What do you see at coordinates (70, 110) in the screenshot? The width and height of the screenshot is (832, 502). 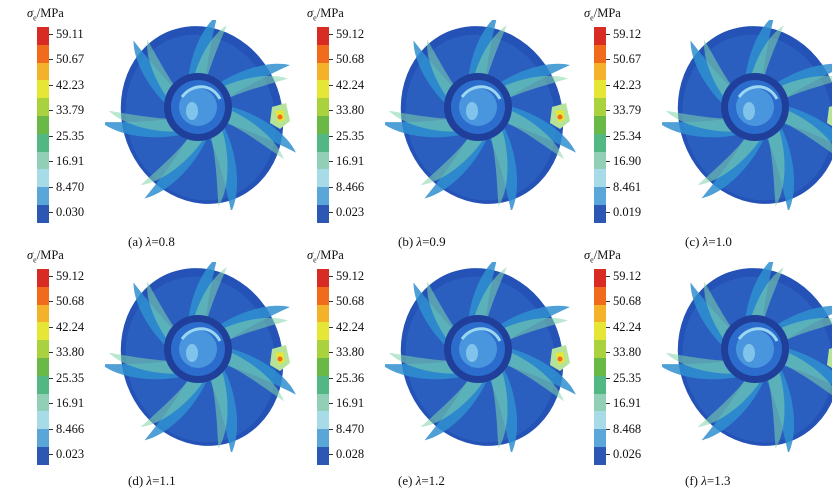 I see `colorbar-tick-label: 33.79` at bounding box center [70, 110].